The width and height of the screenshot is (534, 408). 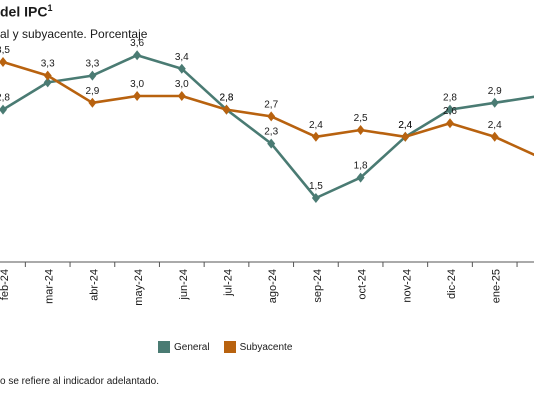 What do you see at coordinates (74, 34) in the screenshot?
I see `chart-subtitle: al y subyacente. Porcentaje` at bounding box center [74, 34].